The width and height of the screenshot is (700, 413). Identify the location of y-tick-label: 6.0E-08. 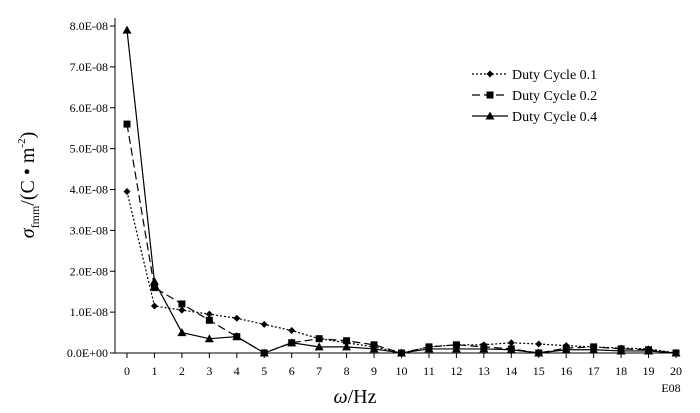
(89, 108).